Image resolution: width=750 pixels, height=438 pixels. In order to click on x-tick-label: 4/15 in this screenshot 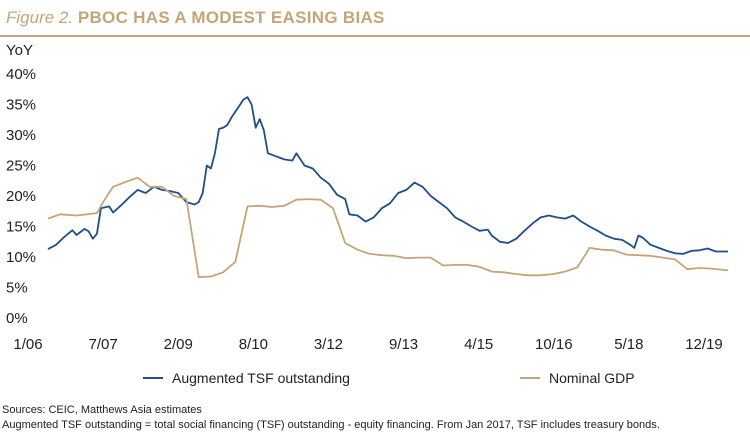, I will do `click(478, 344)`.